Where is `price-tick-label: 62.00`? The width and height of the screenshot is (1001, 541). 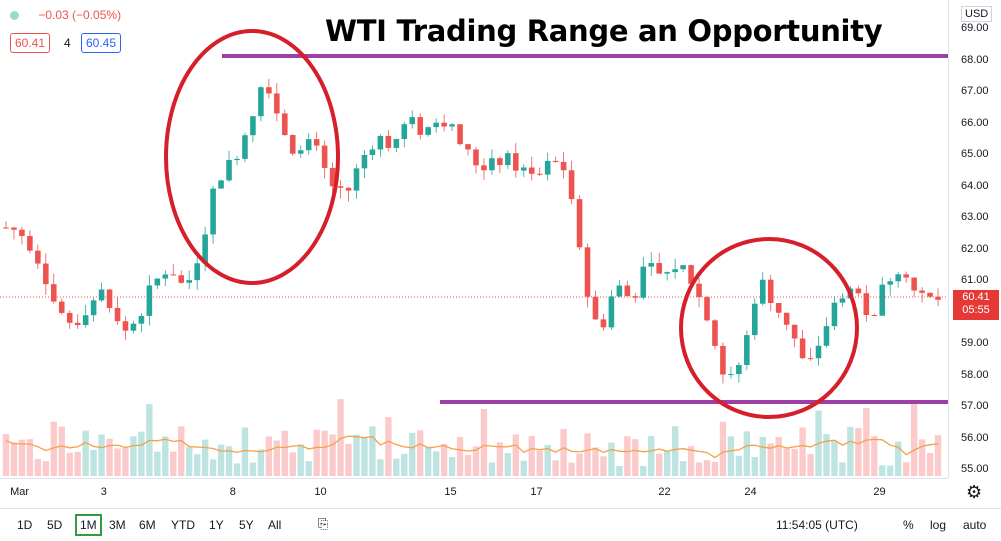
price-tick-label: 62.00 is located at coordinates (975, 248).